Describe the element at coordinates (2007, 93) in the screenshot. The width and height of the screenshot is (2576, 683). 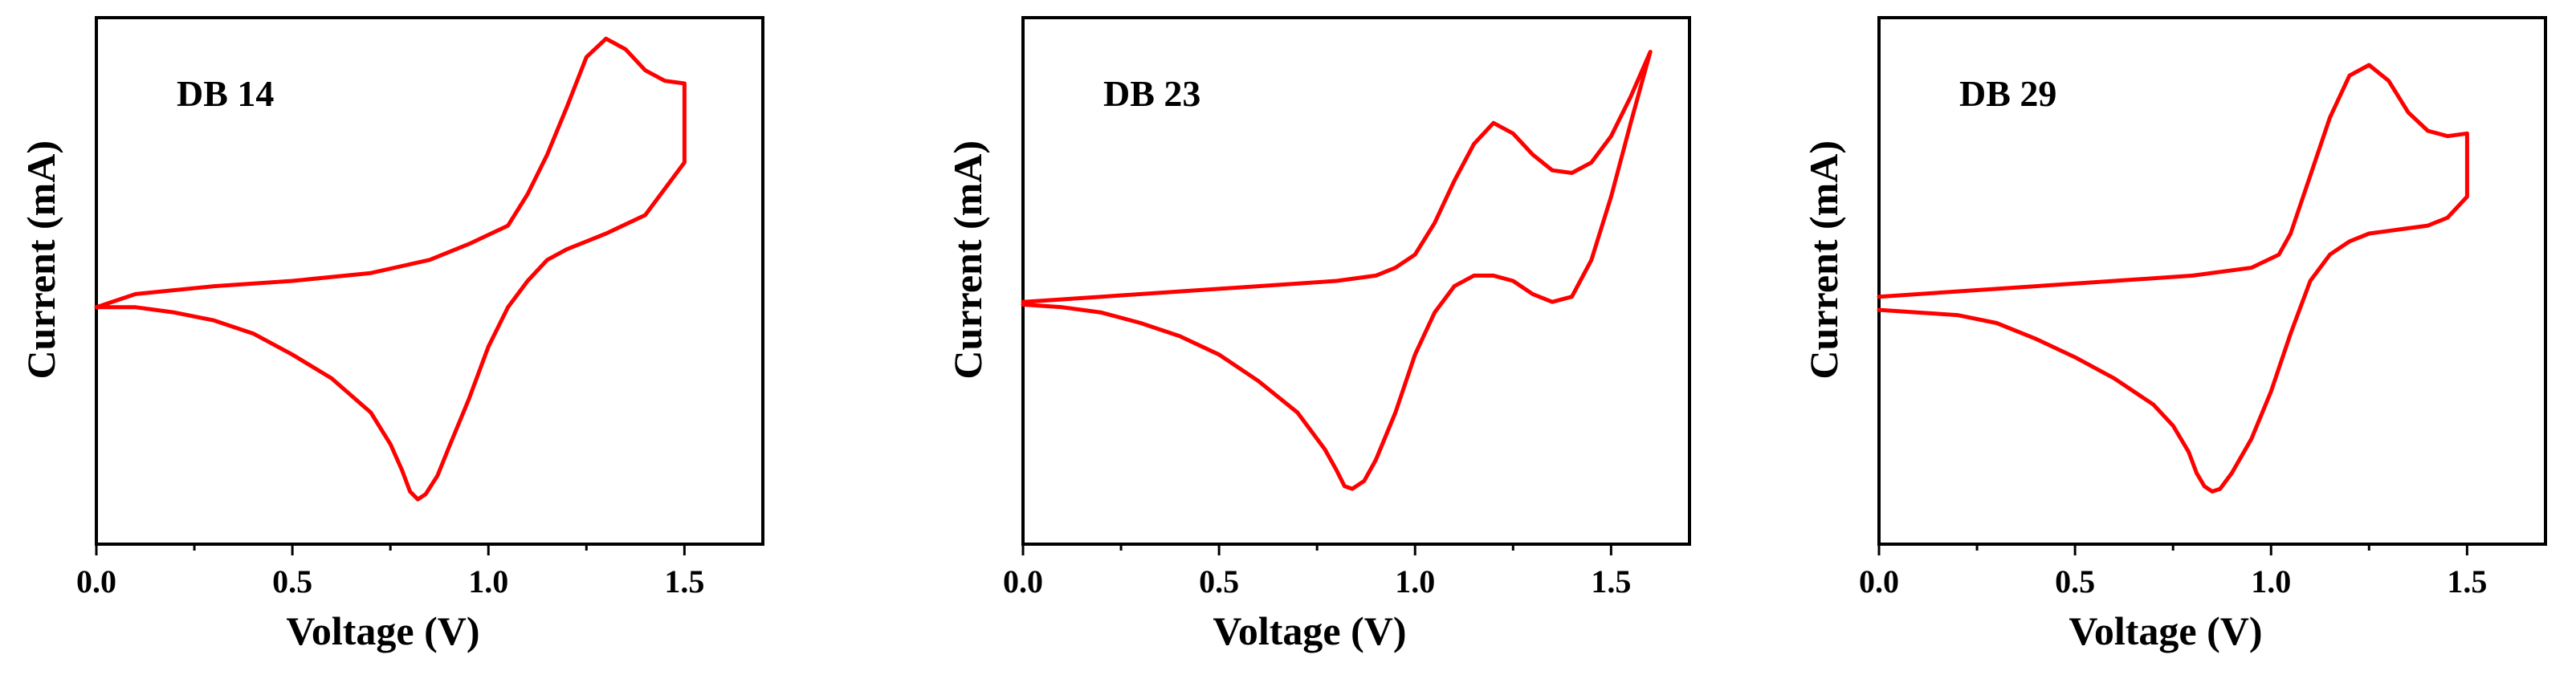
I see `panel-label: DB 29` at that location.